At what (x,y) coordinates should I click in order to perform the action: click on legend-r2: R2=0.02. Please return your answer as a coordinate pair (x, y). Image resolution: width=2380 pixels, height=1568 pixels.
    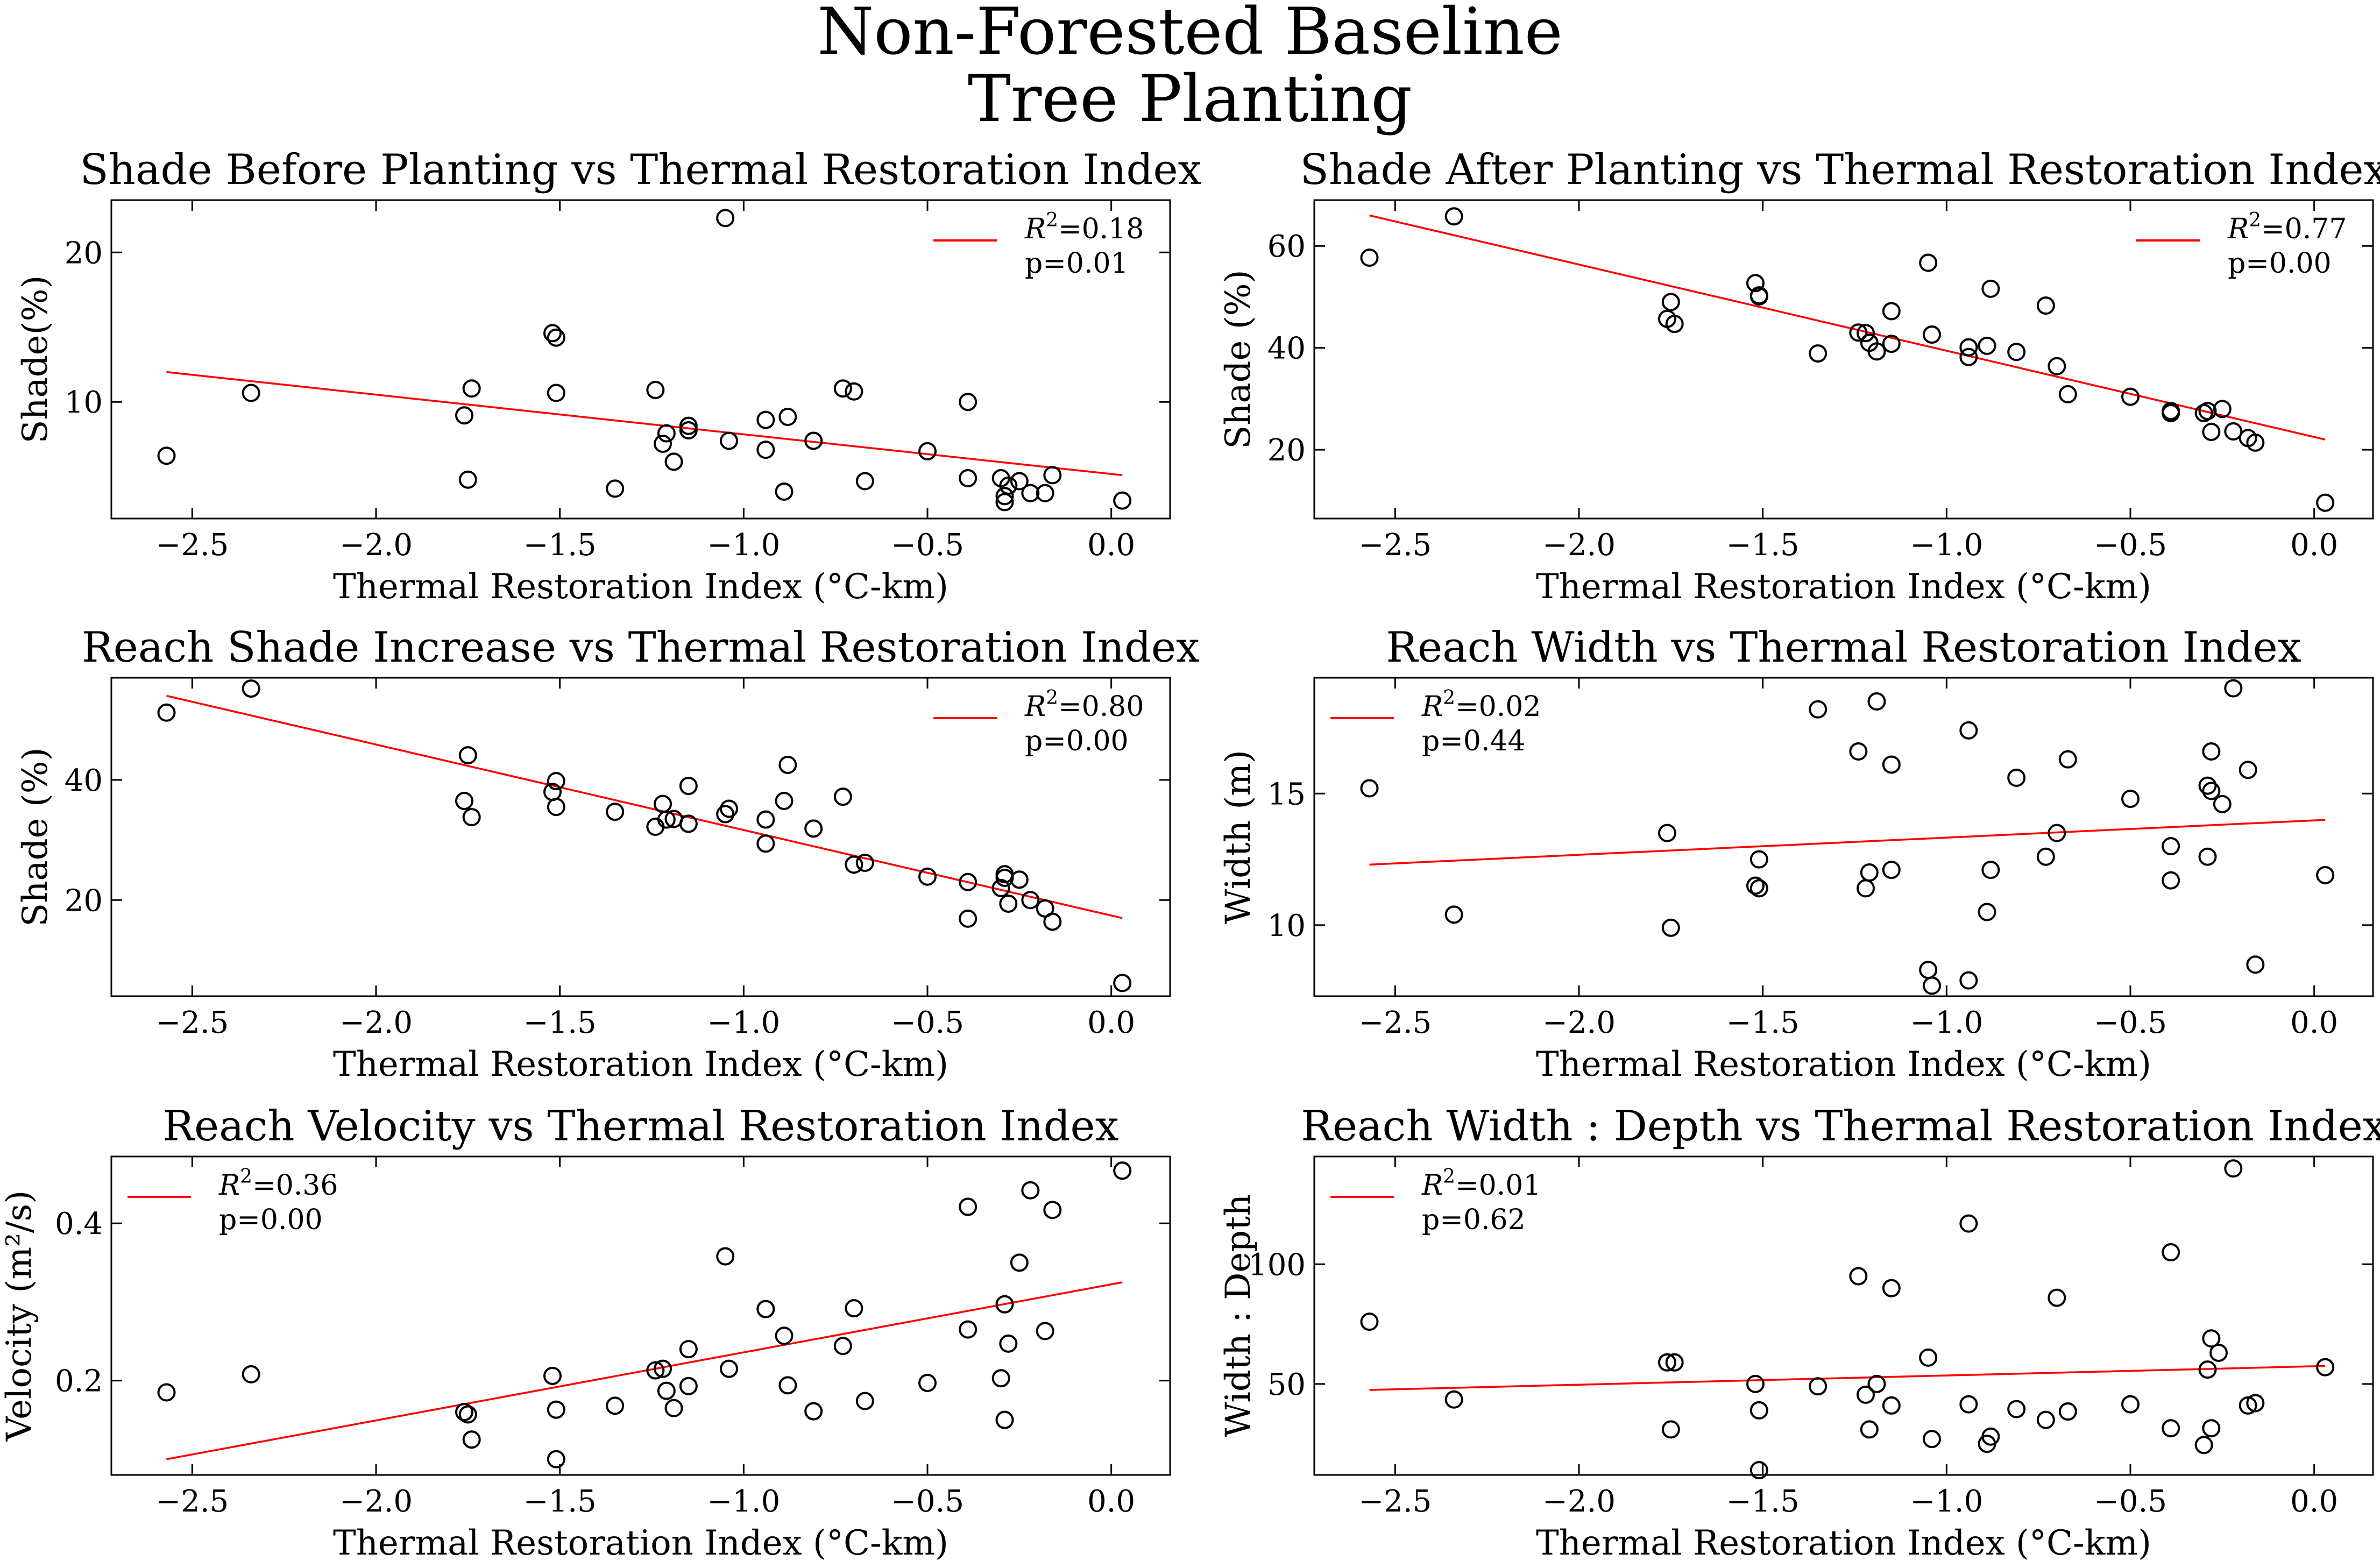
    Looking at the image, I should click on (1481, 705).